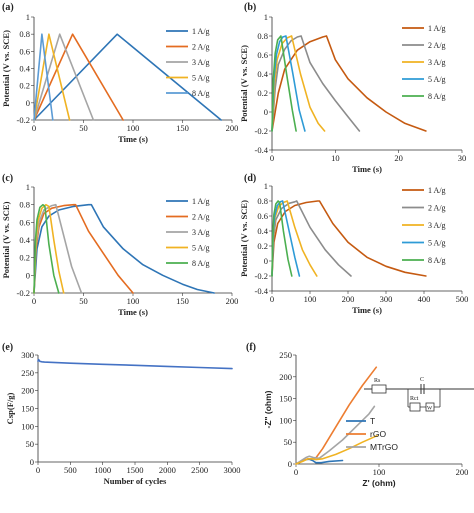  What do you see at coordinates (232, 470) in the screenshot?
I see `x-tick-label: 3000` at bounding box center [232, 470].